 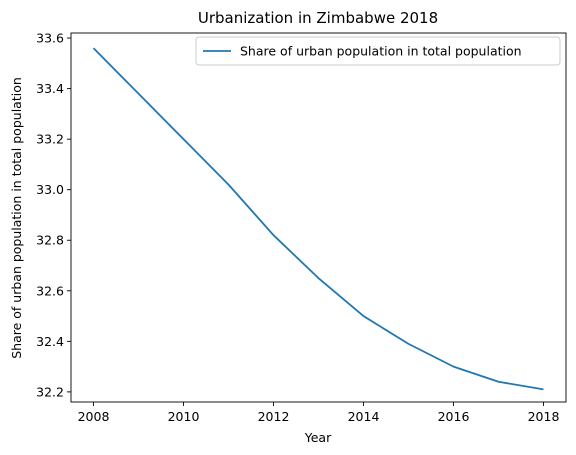 What do you see at coordinates (184, 416) in the screenshot?
I see `x-tick-label: 2010` at bounding box center [184, 416].